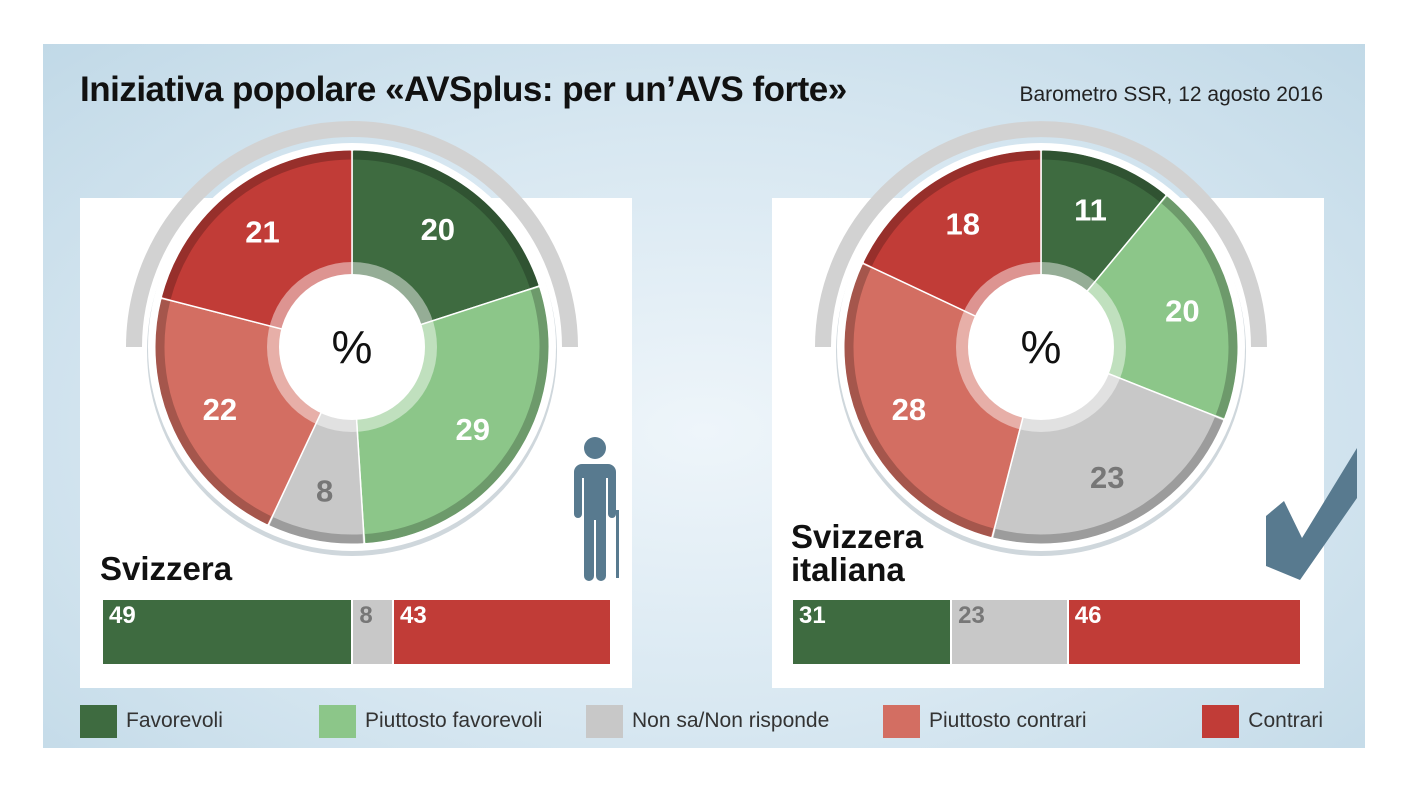  I want to click on legend-label: Contrari, so click(1285, 720).